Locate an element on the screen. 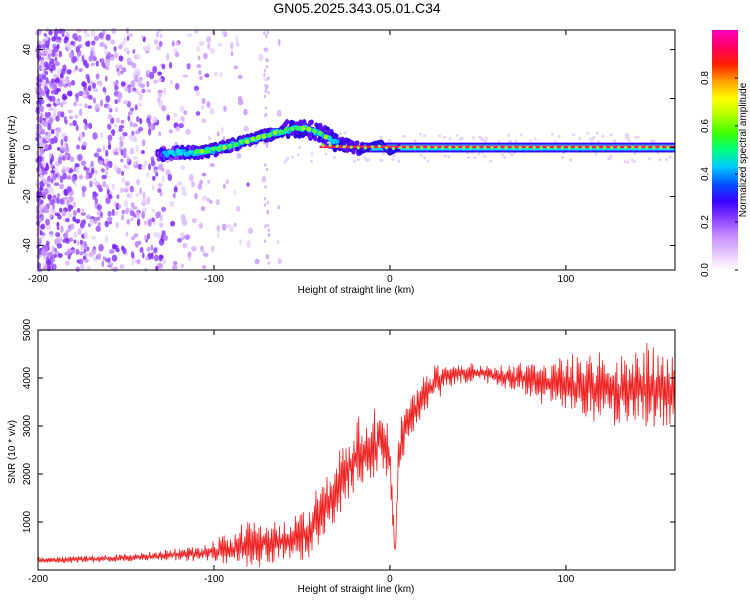 The width and height of the screenshot is (750, 600). colorbar-tick-label: 0.4 is located at coordinates (705, 174).